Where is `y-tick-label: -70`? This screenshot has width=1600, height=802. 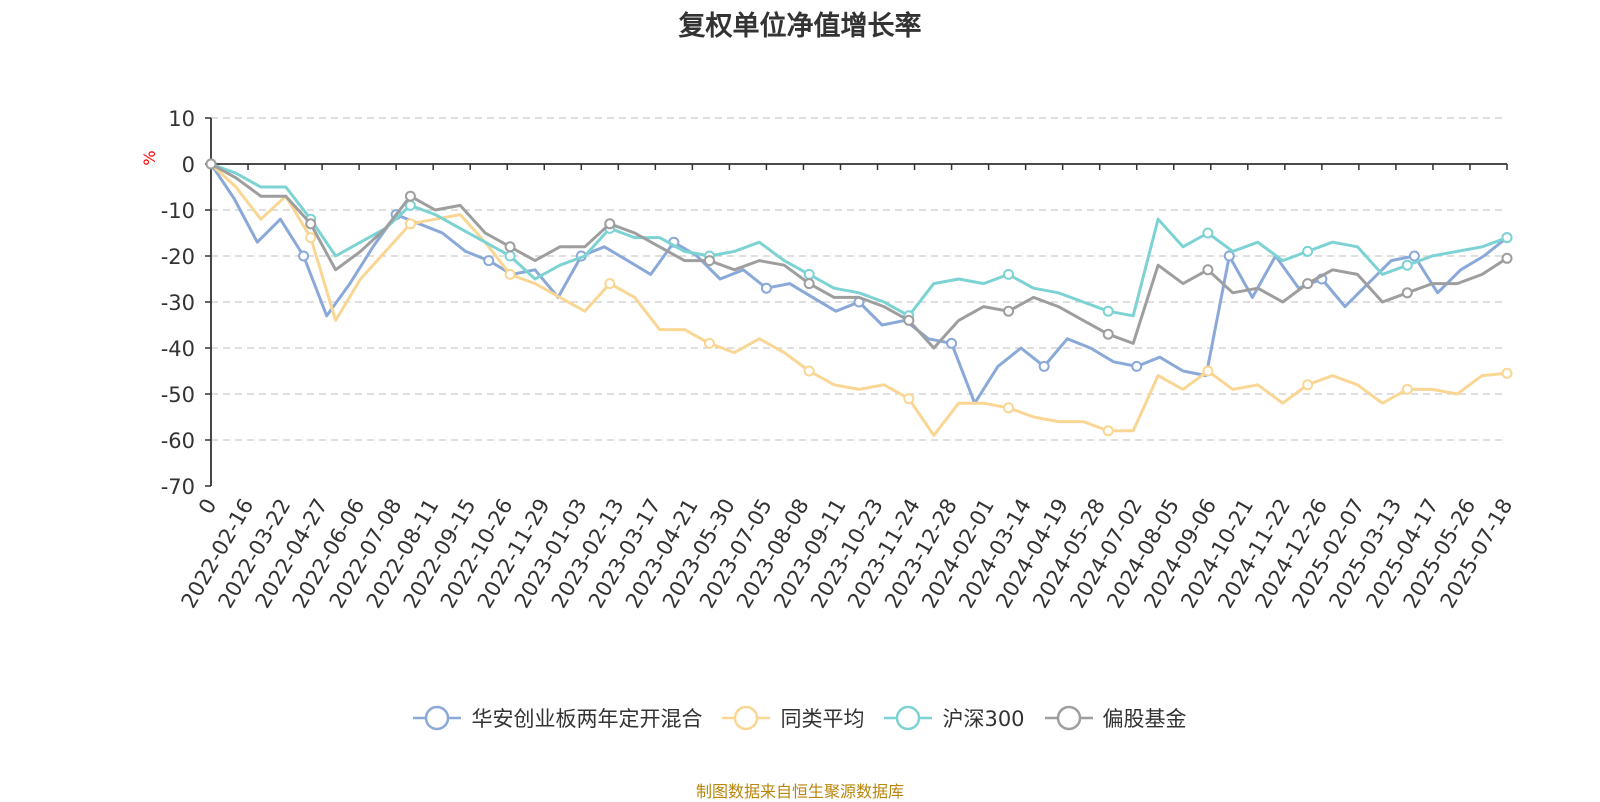
y-tick-label: -70 is located at coordinates (178, 487).